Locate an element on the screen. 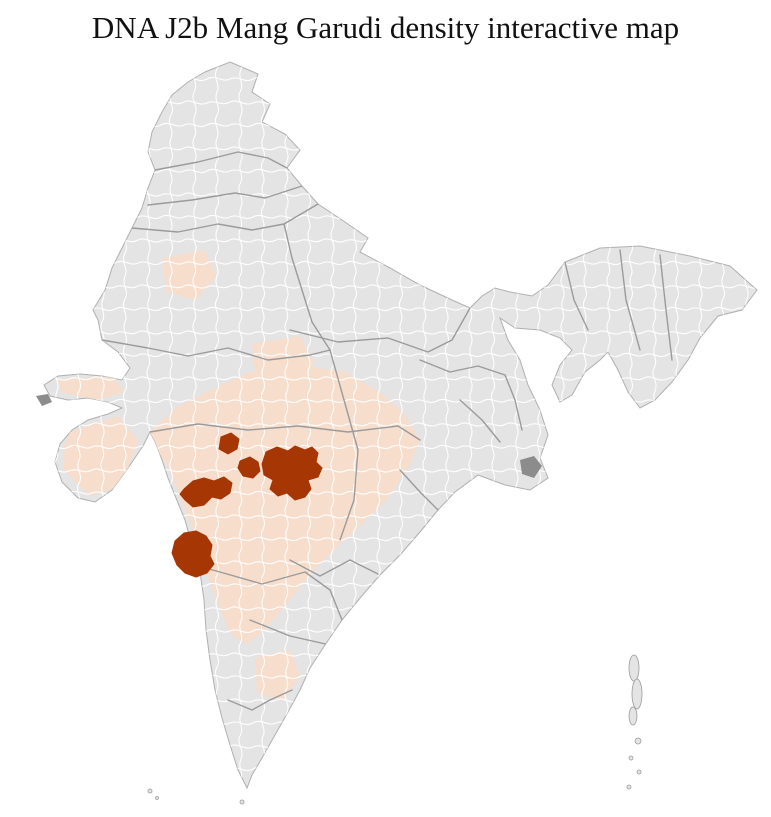  high-density-districts is located at coordinates (247, 505).